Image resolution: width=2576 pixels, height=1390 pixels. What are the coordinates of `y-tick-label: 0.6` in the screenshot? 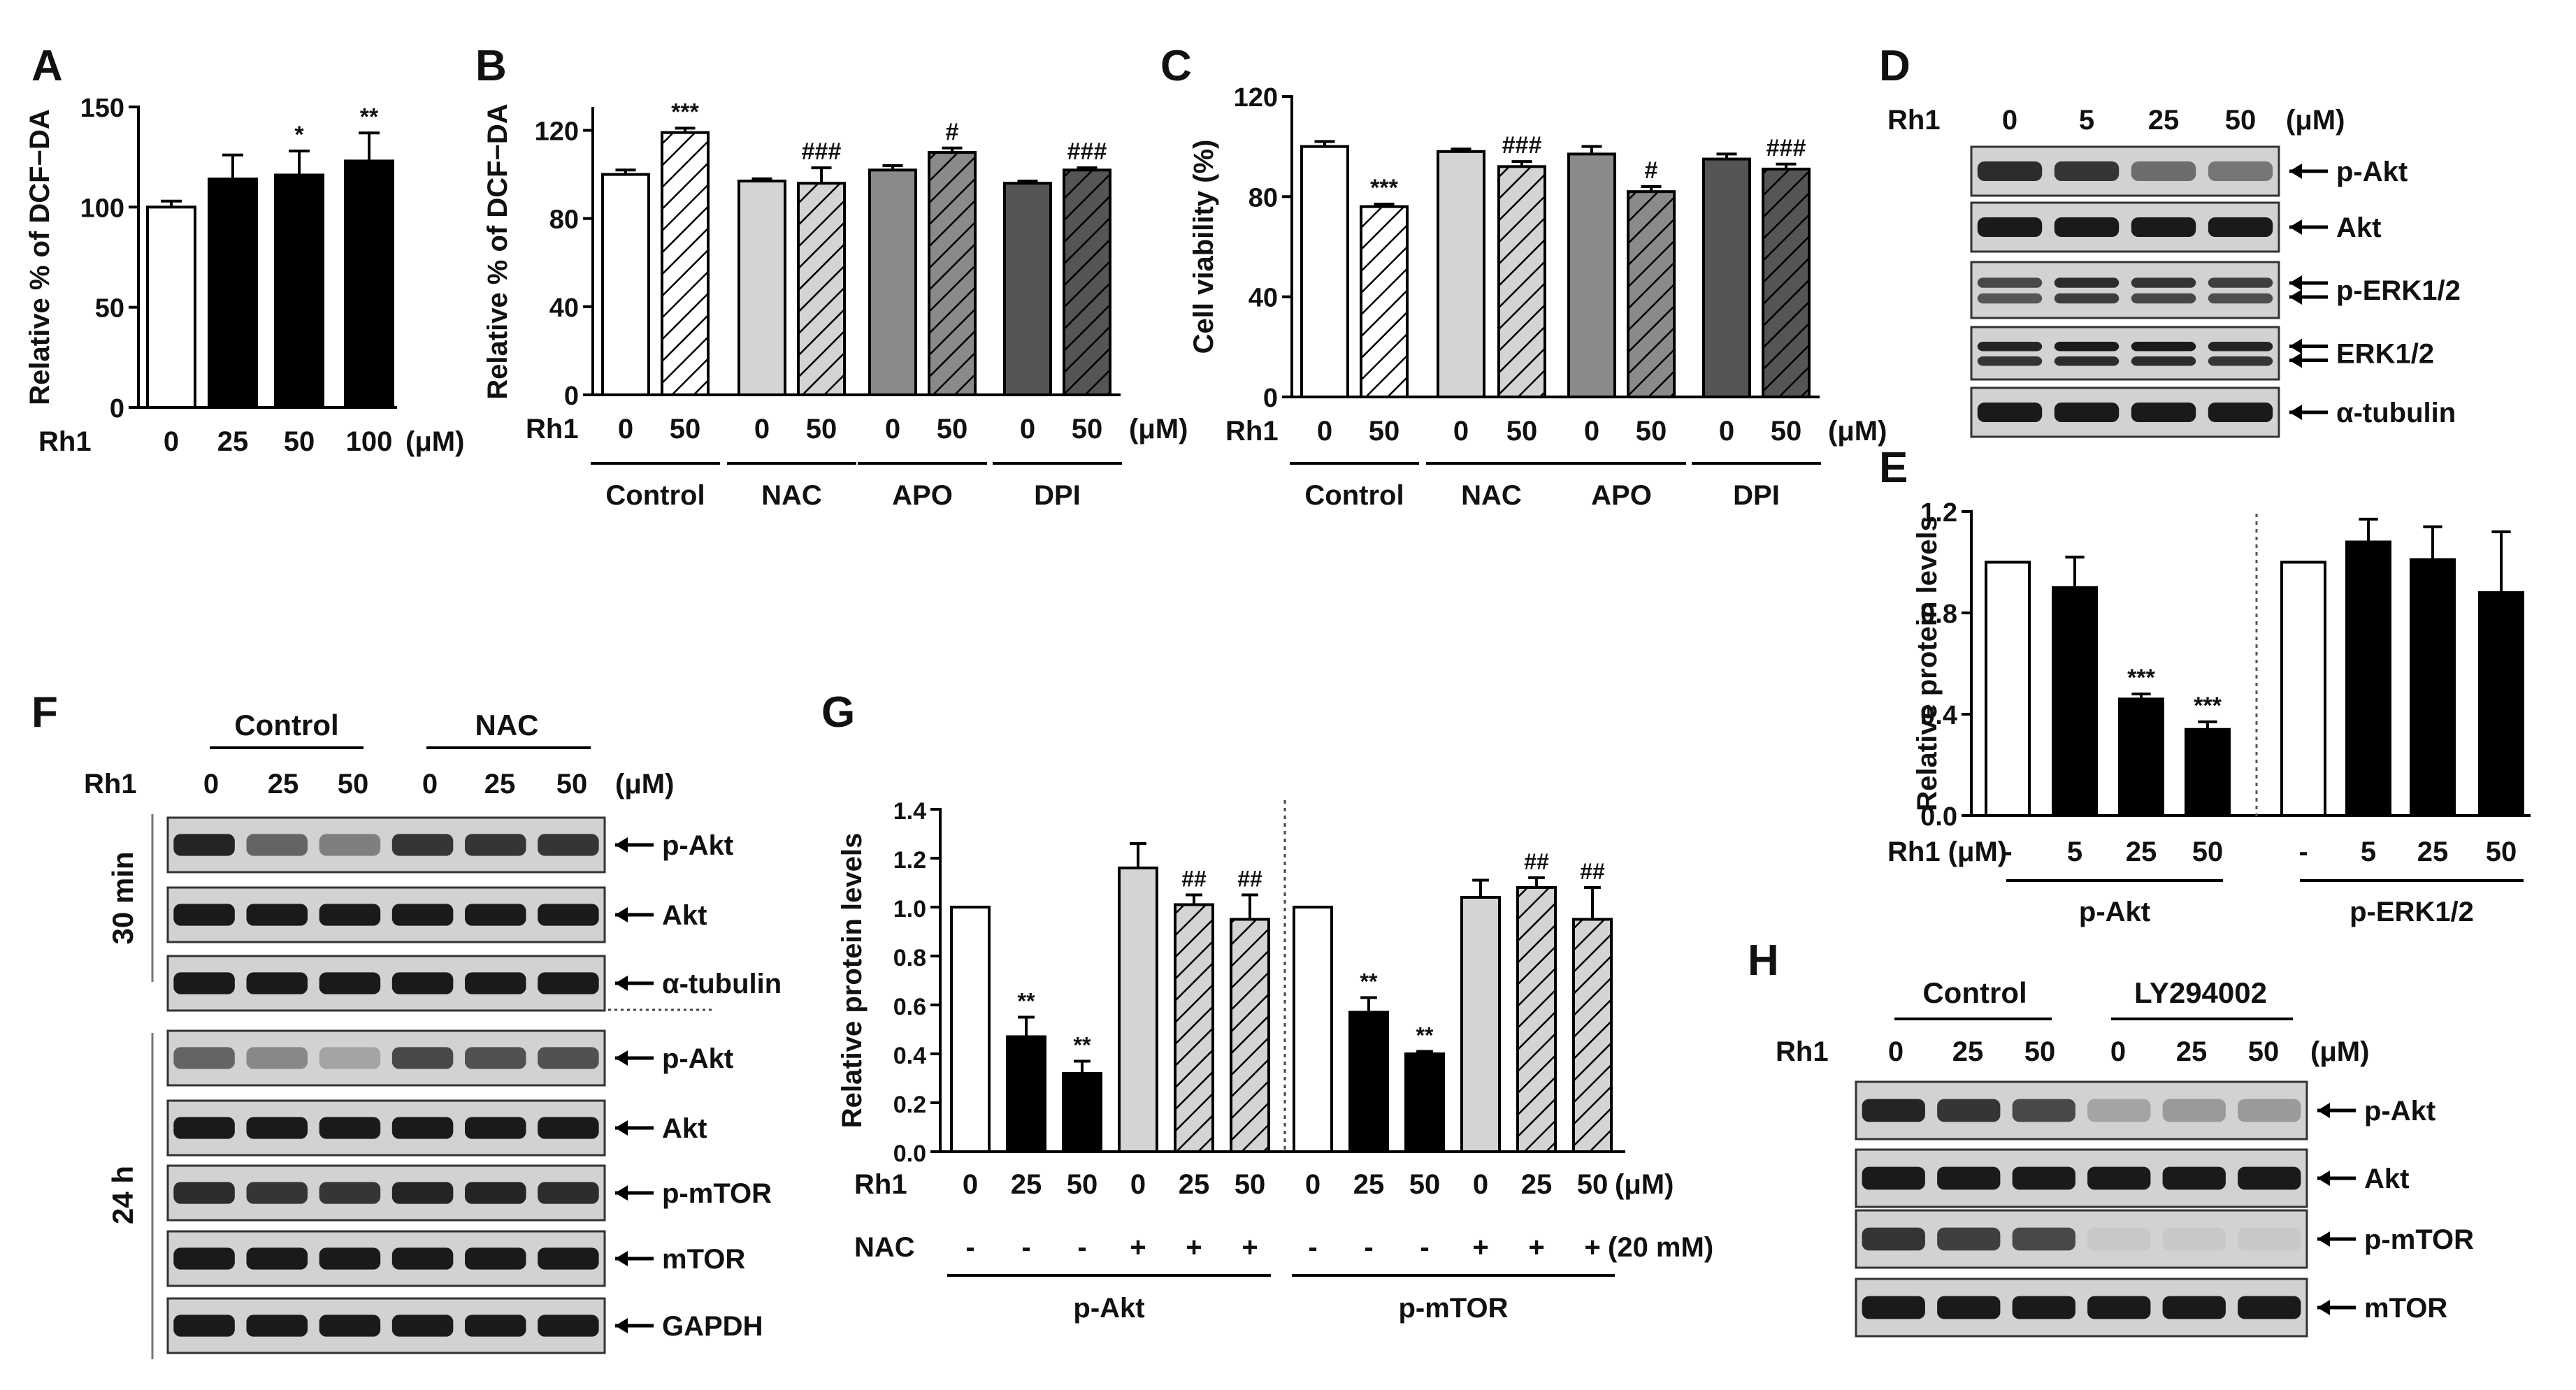 It's located at (909, 1007).